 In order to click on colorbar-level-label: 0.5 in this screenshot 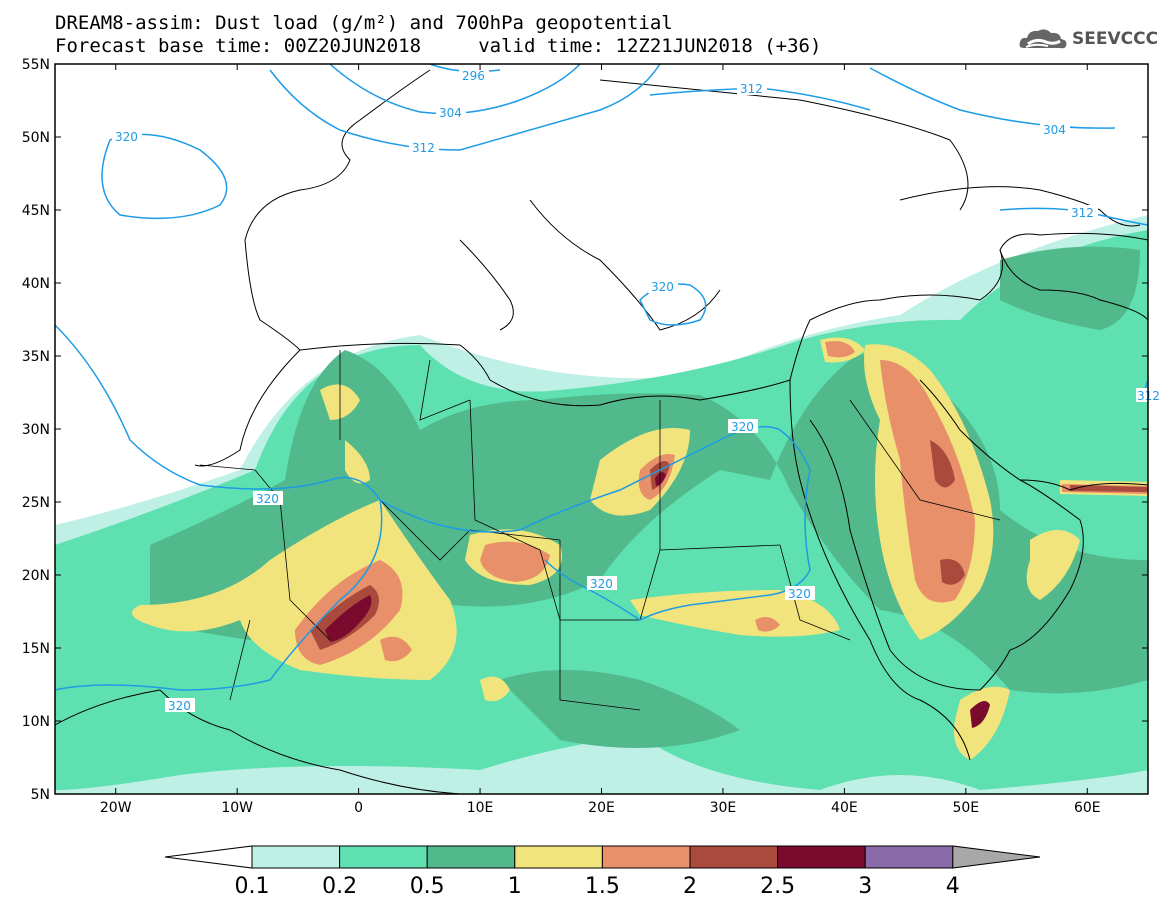, I will do `click(427, 886)`.